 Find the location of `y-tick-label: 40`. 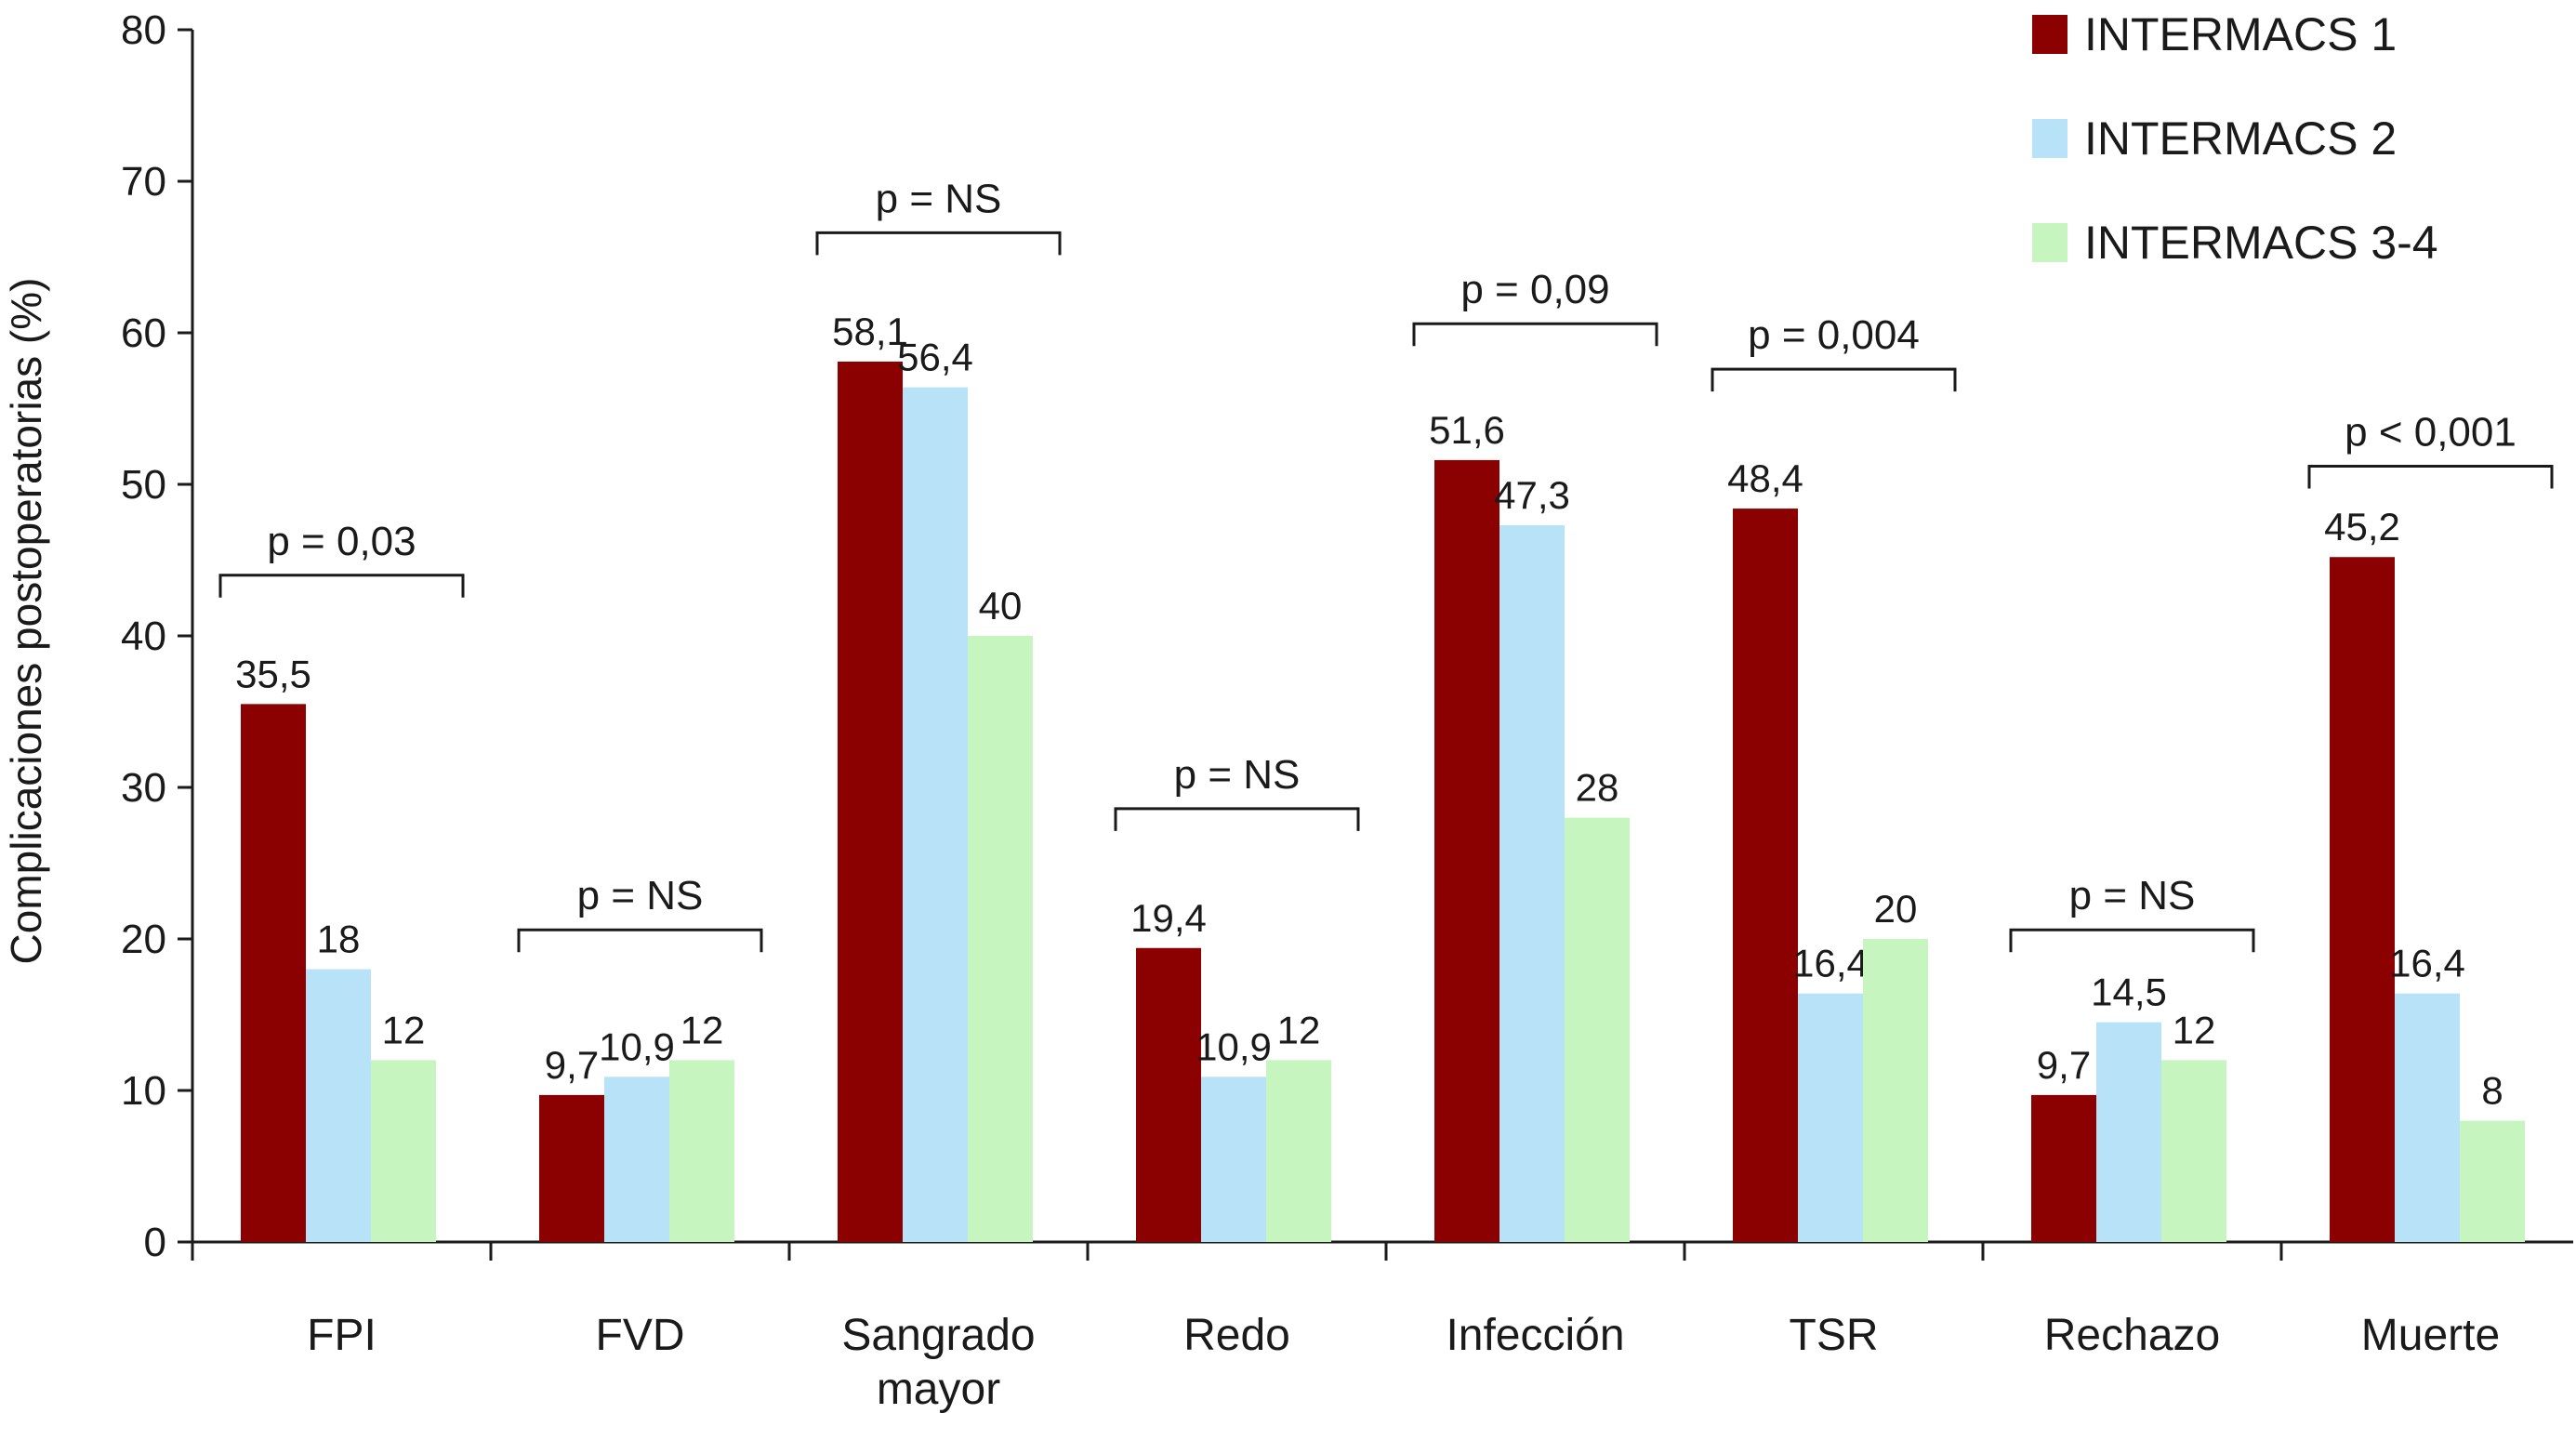

y-tick-label: 40 is located at coordinates (143, 636).